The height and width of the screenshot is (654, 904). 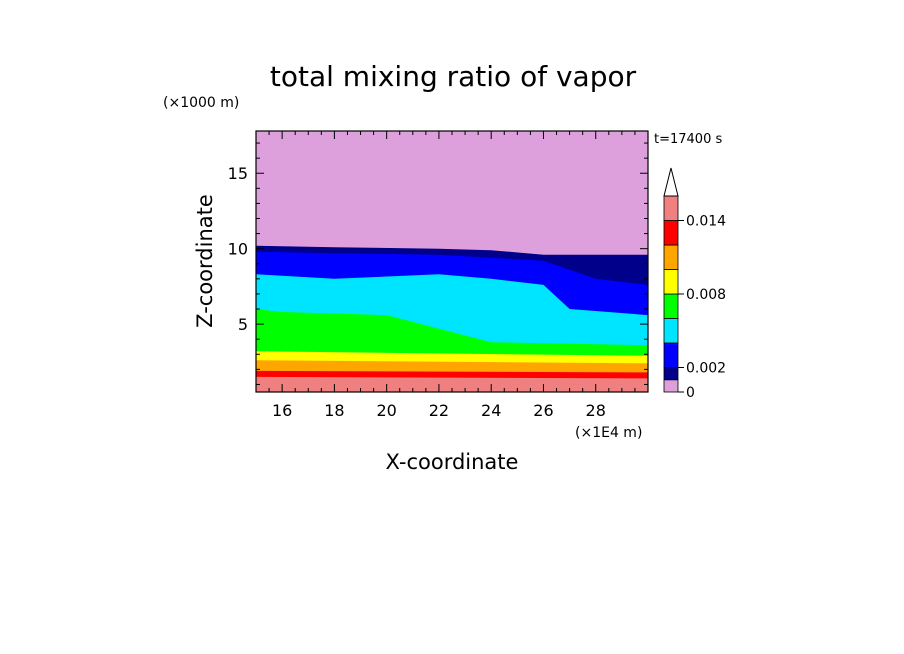 What do you see at coordinates (608, 433) in the screenshot?
I see `x-unit-label: (×1E4 m)` at bounding box center [608, 433].